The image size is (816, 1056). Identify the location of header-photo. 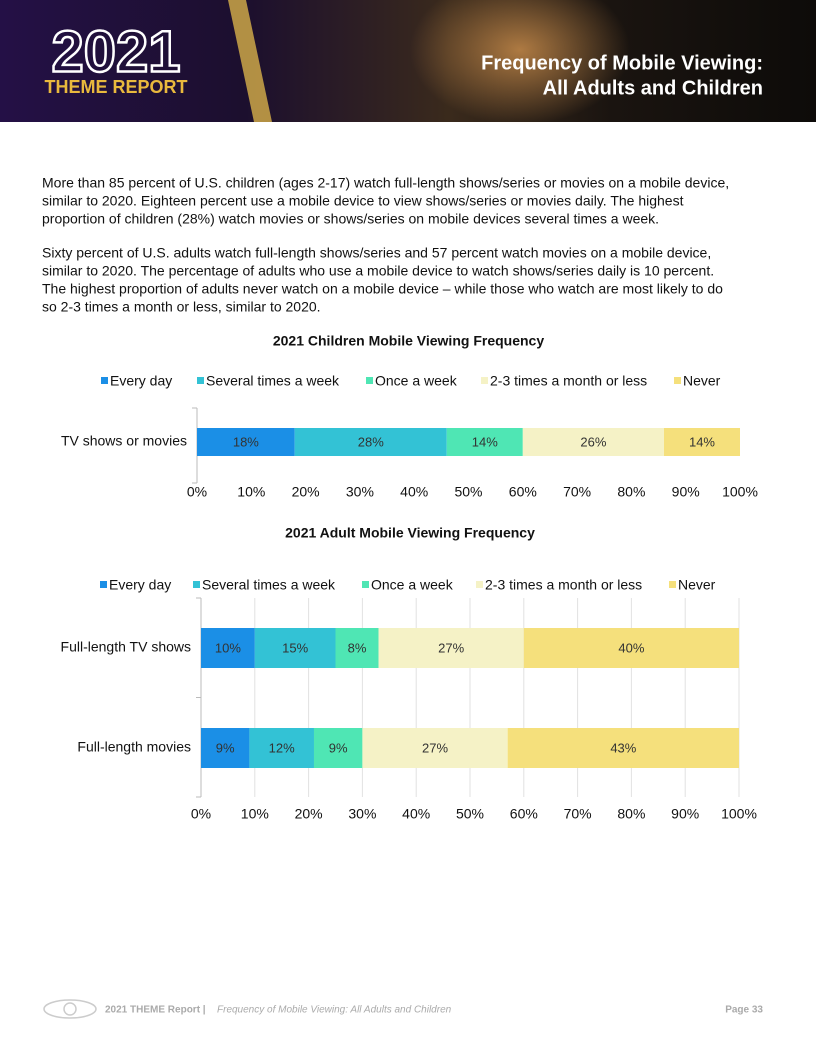
(520, 62).